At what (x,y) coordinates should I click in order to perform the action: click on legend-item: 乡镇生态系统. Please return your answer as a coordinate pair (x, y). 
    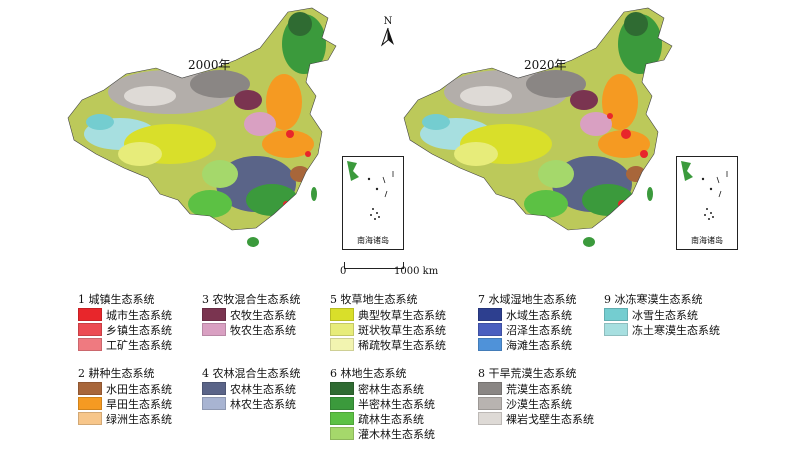
    Looking at the image, I should click on (125, 329).